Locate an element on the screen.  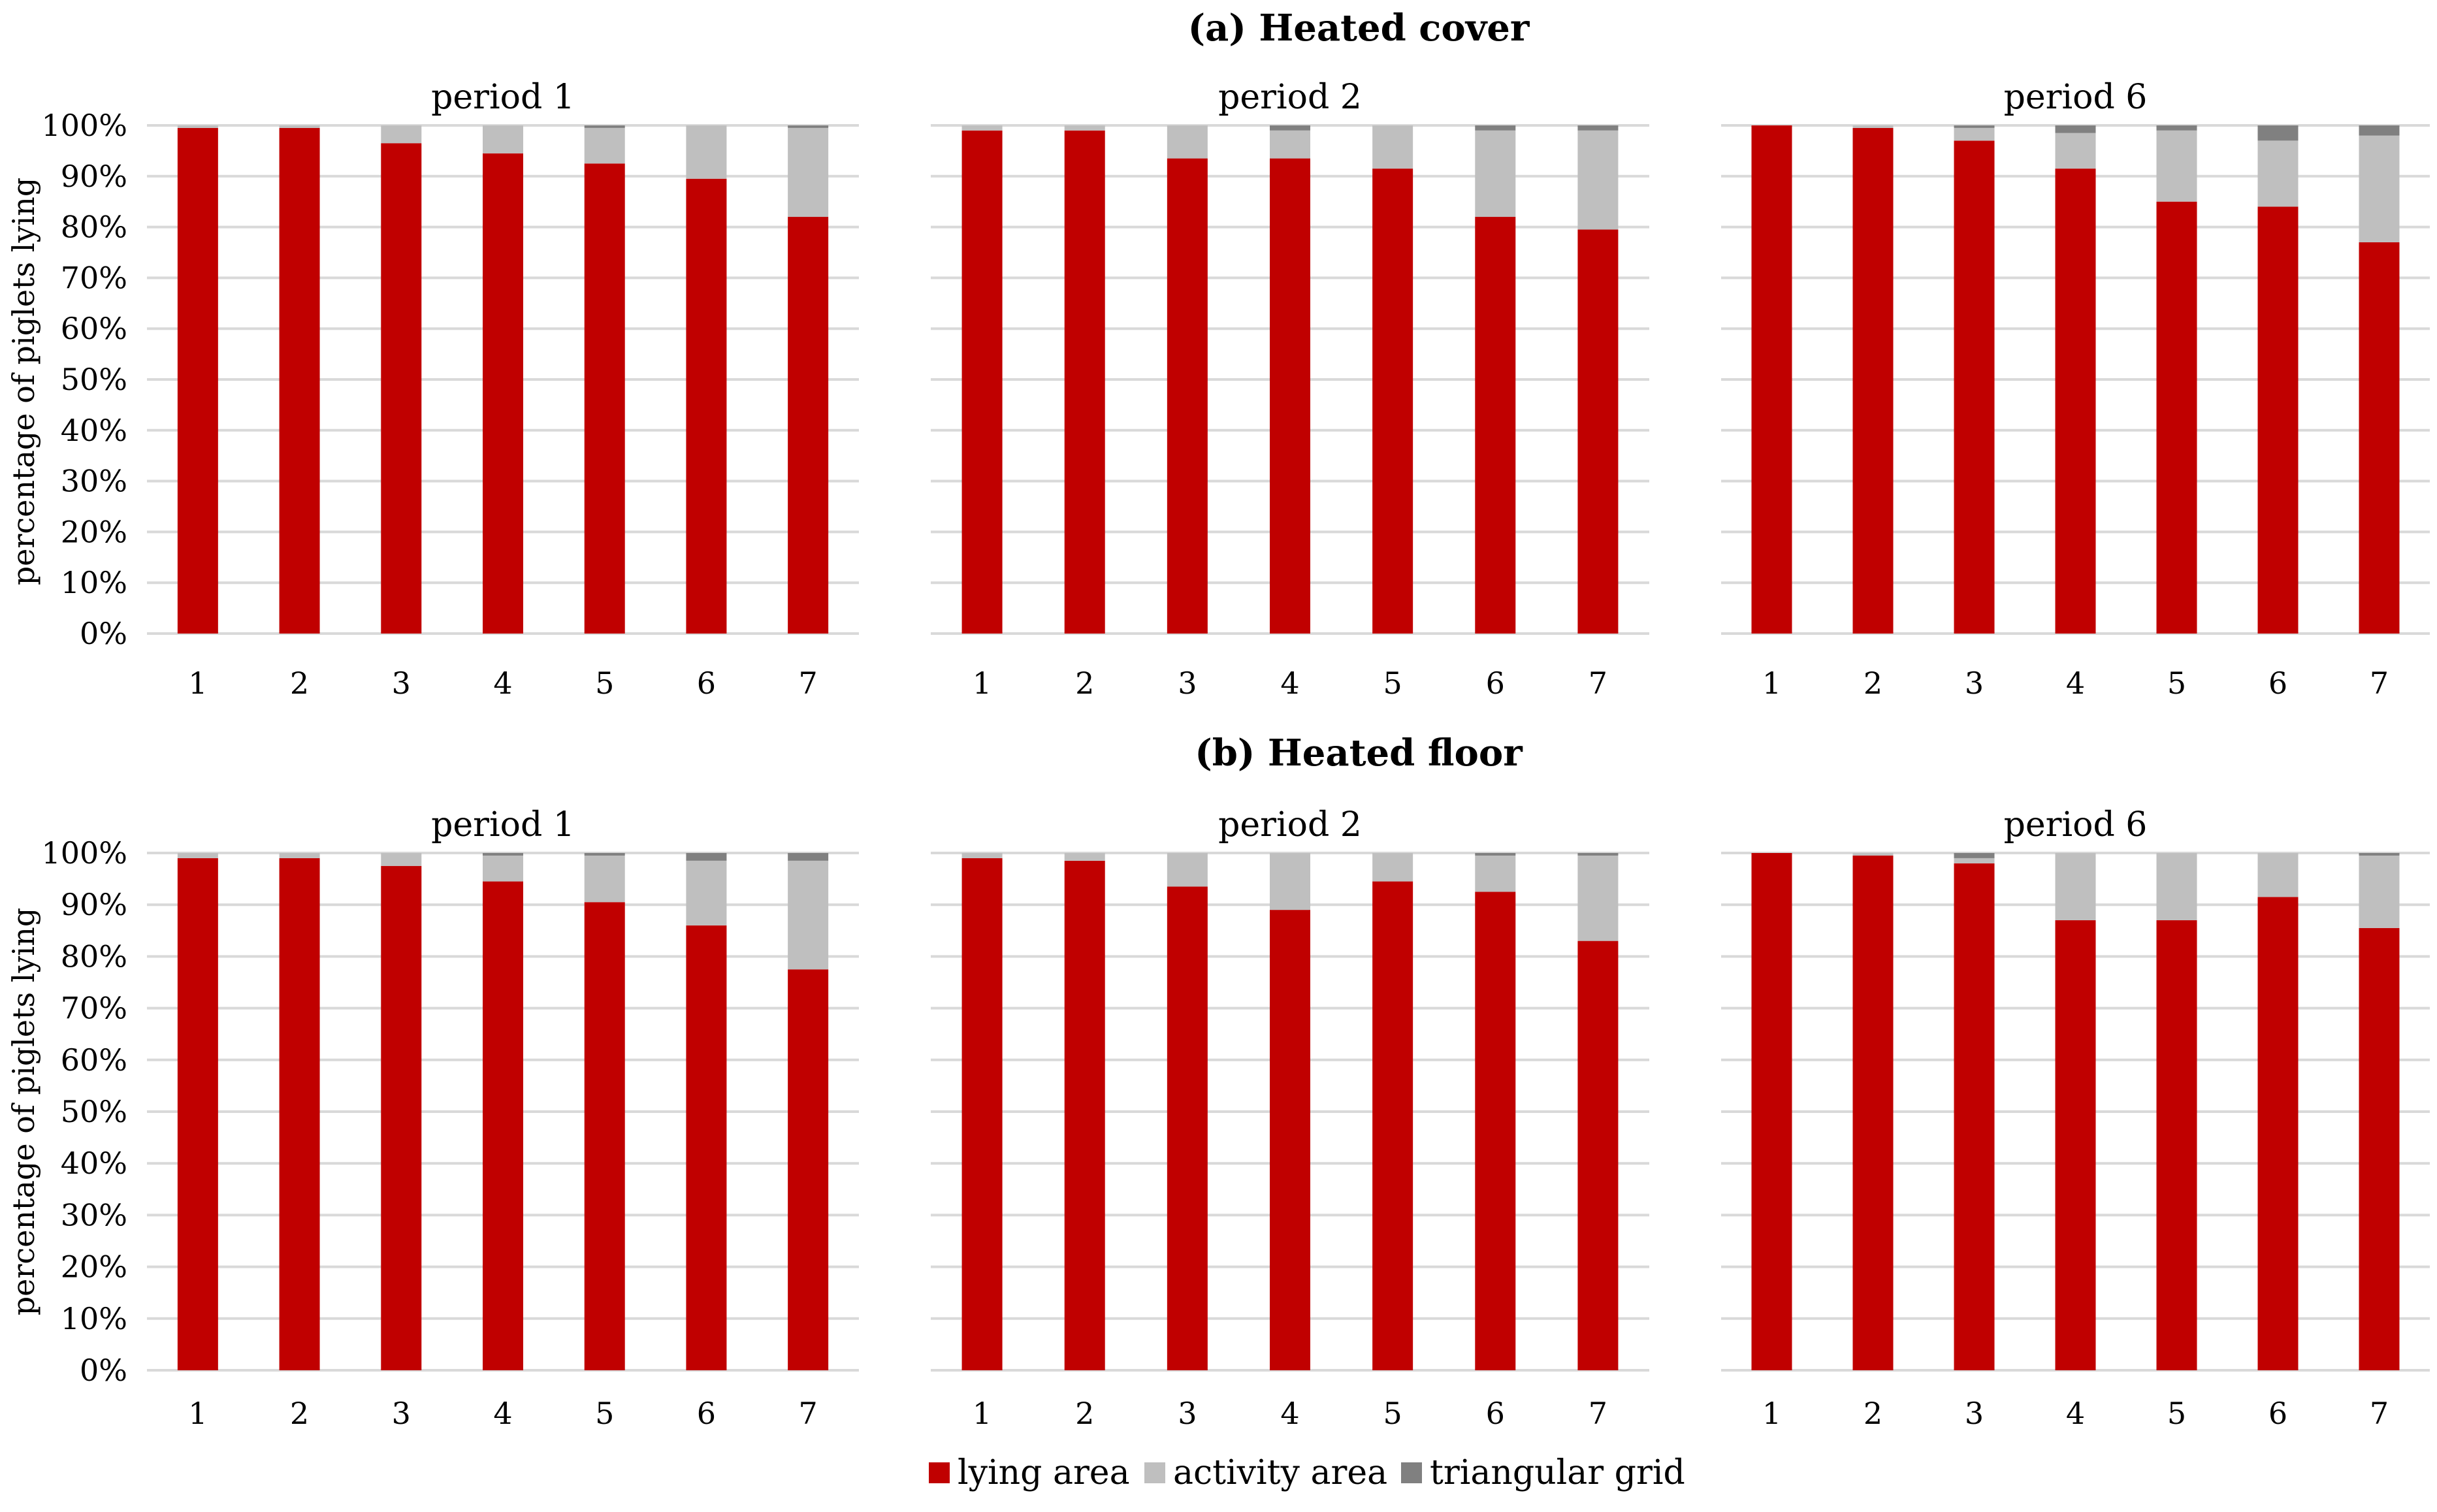
y-tick-label: 40% is located at coordinates (94, 430).